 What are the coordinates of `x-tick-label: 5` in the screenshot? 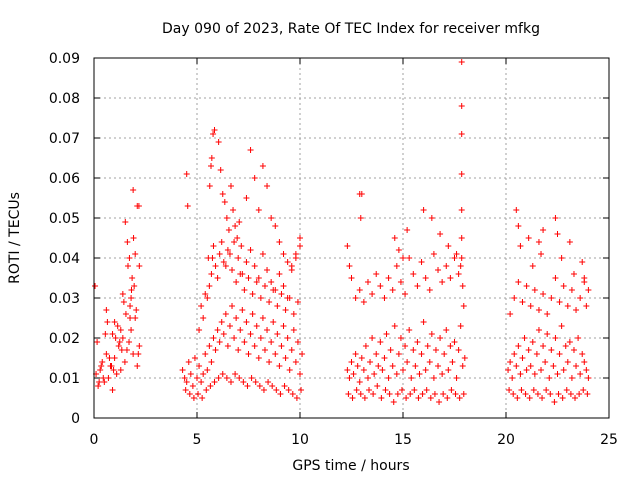 It's located at (197, 440).